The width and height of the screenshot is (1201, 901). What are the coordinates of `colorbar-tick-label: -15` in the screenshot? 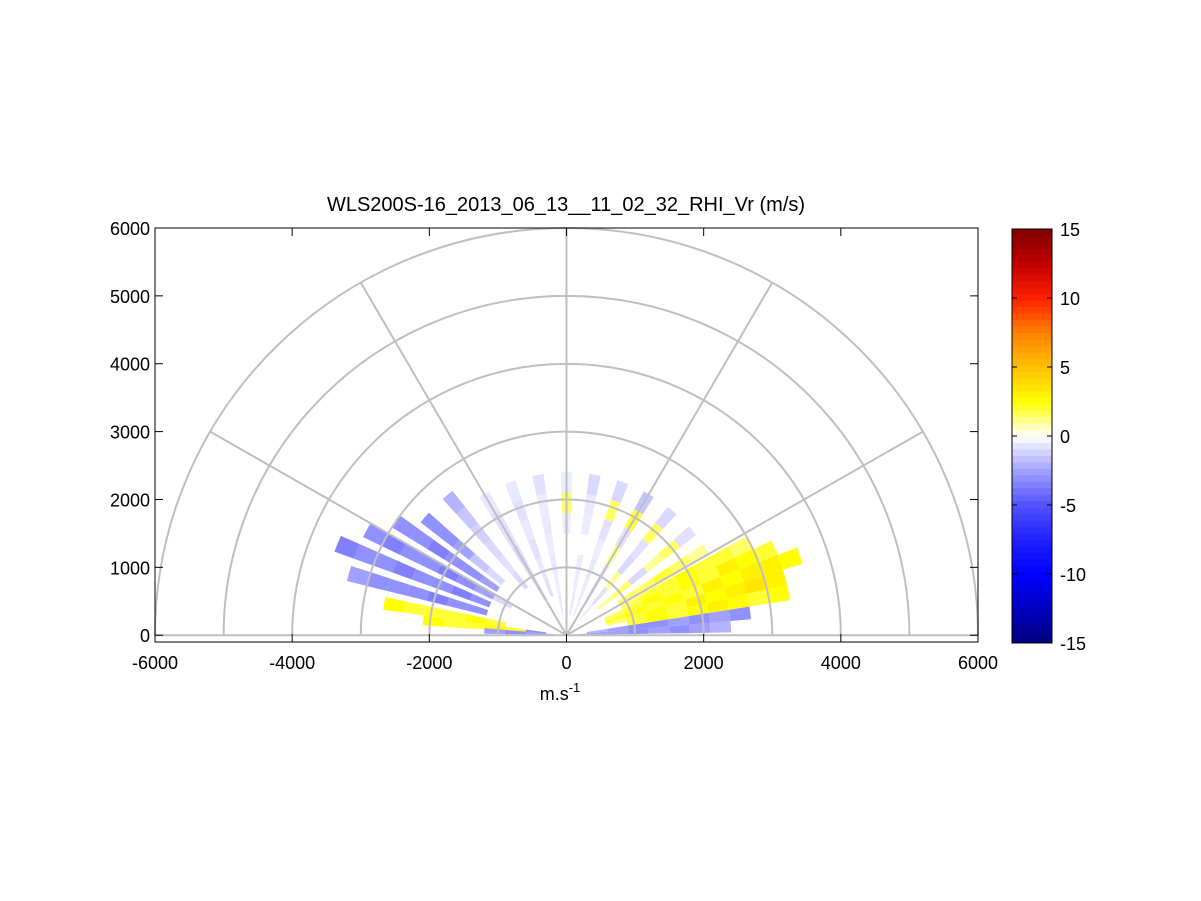 It's located at (1073, 644).